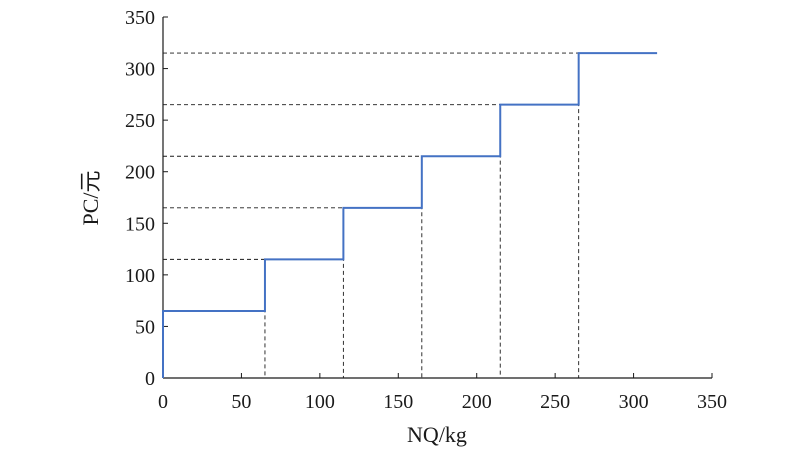  What do you see at coordinates (163, 402) in the screenshot?
I see `x-tick-label: 0` at bounding box center [163, 402].